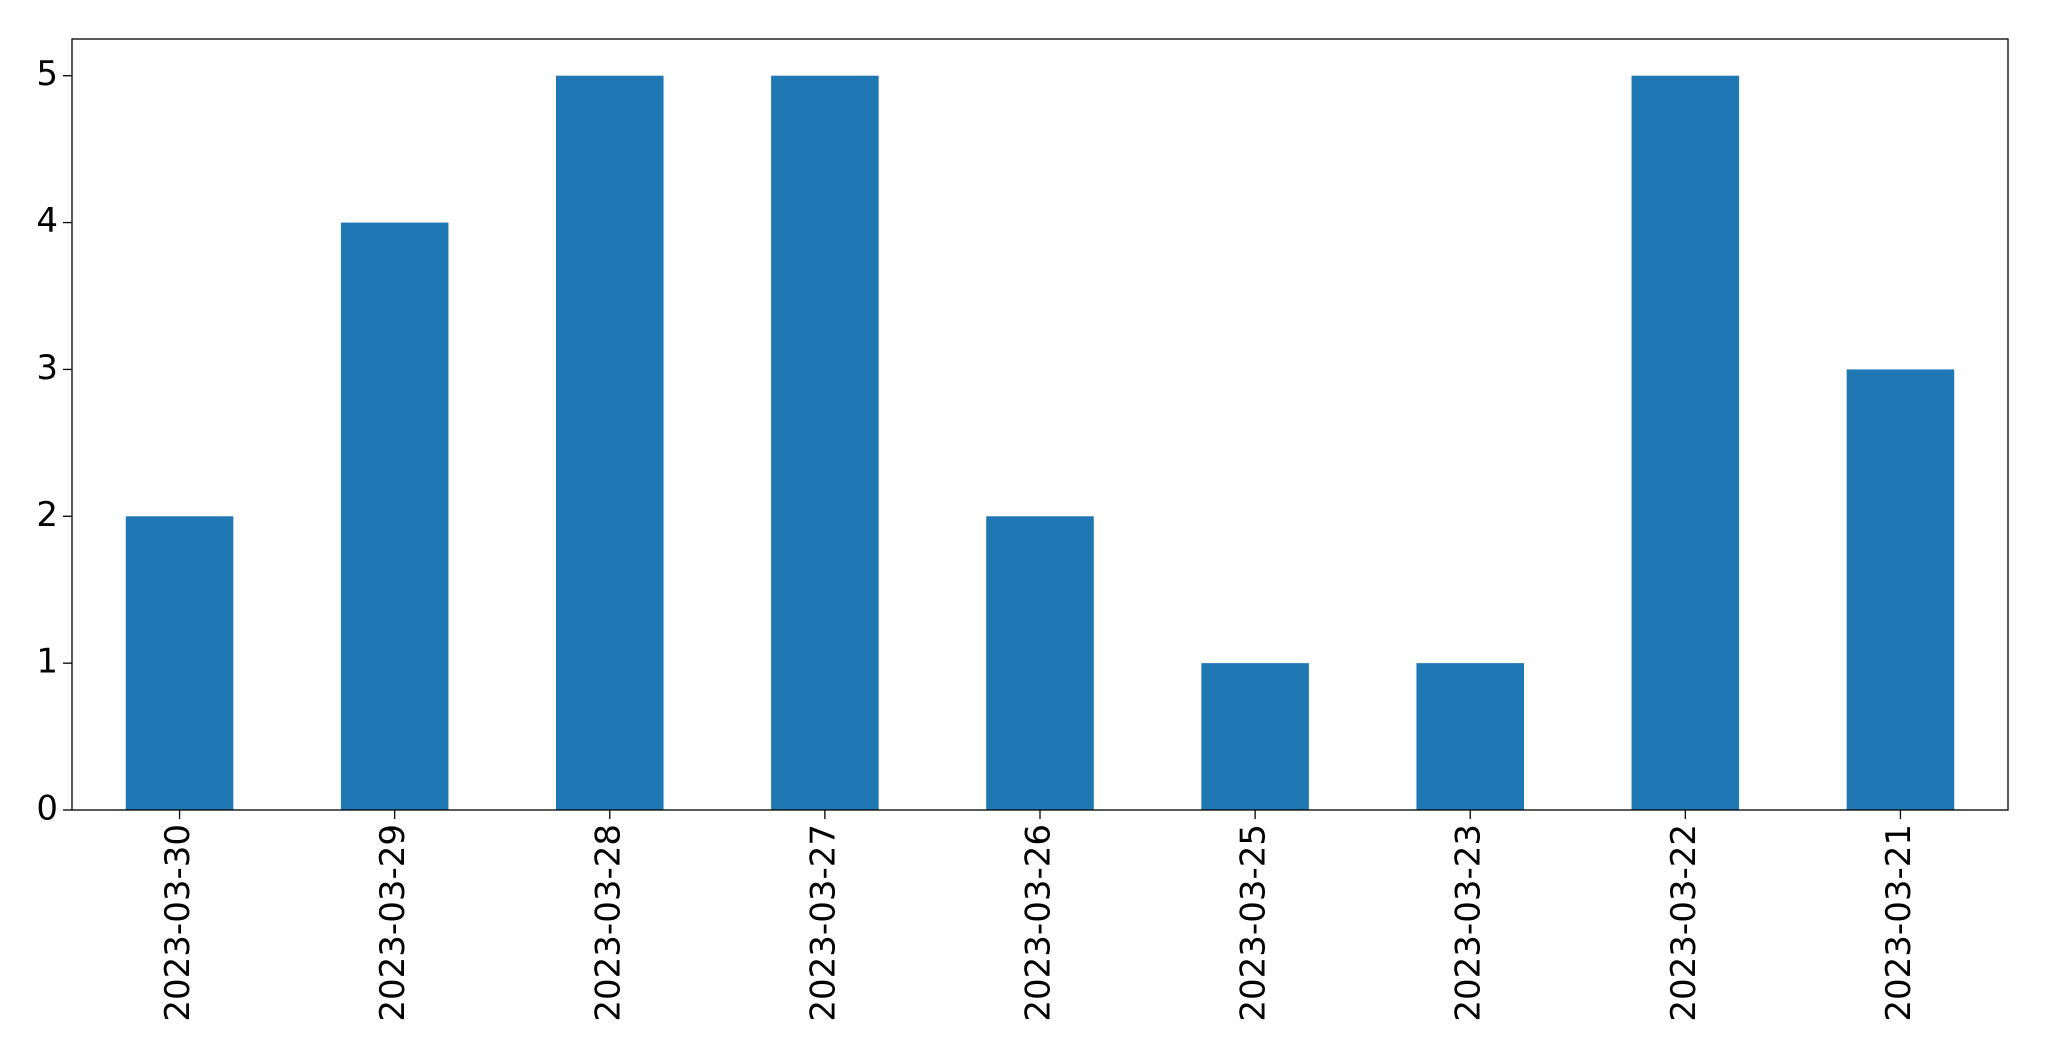 The width and height of the screenshot is (2049, 1061). What do you see at coordinates (823, 923) in the screenshot?
I see `x-tick-label: 2023-03-27` at bounding box center [823, 923].